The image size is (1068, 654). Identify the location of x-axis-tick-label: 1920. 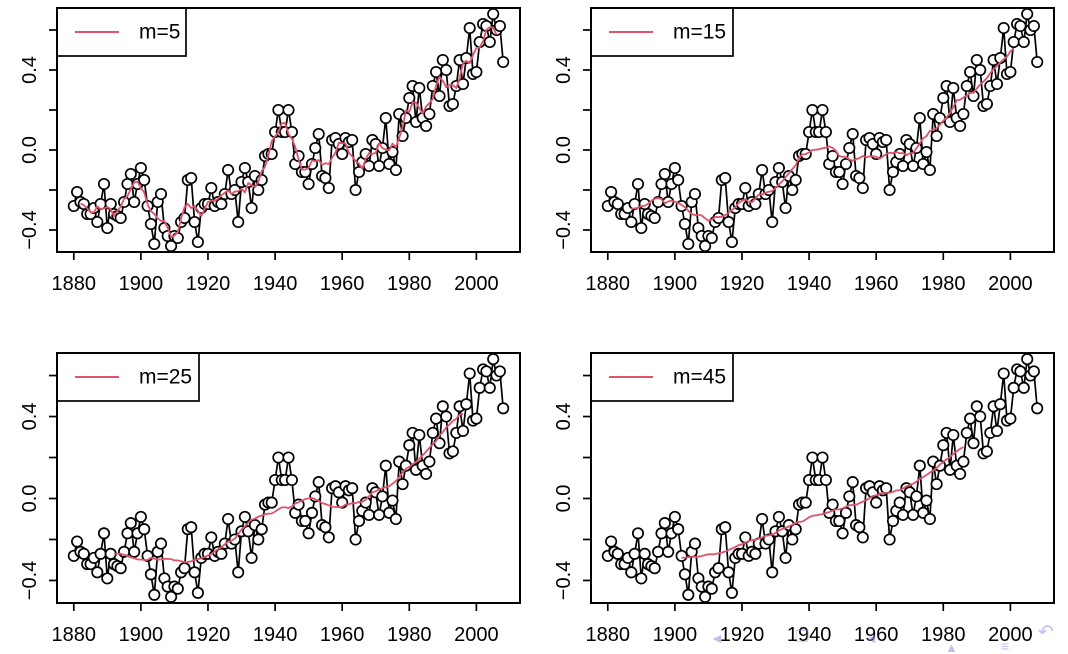
(742, 635).